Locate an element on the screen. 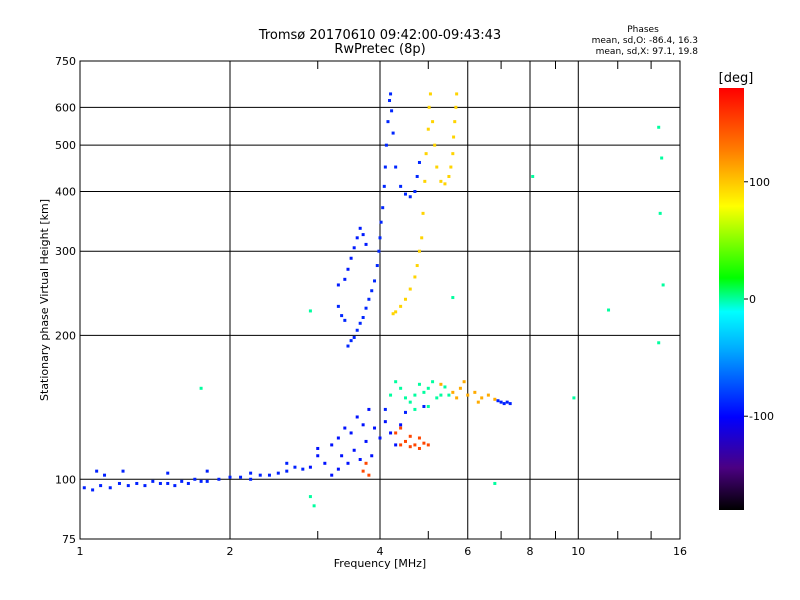 This screenshot has height=600, width=800. y-tick-label: 200 is located at coordinates (65, 335).